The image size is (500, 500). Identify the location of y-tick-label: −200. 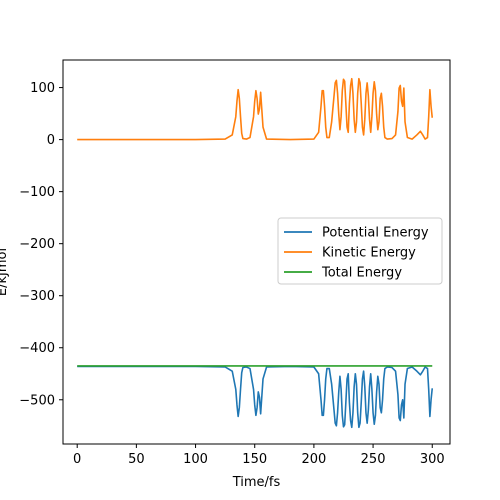
(37, 244).